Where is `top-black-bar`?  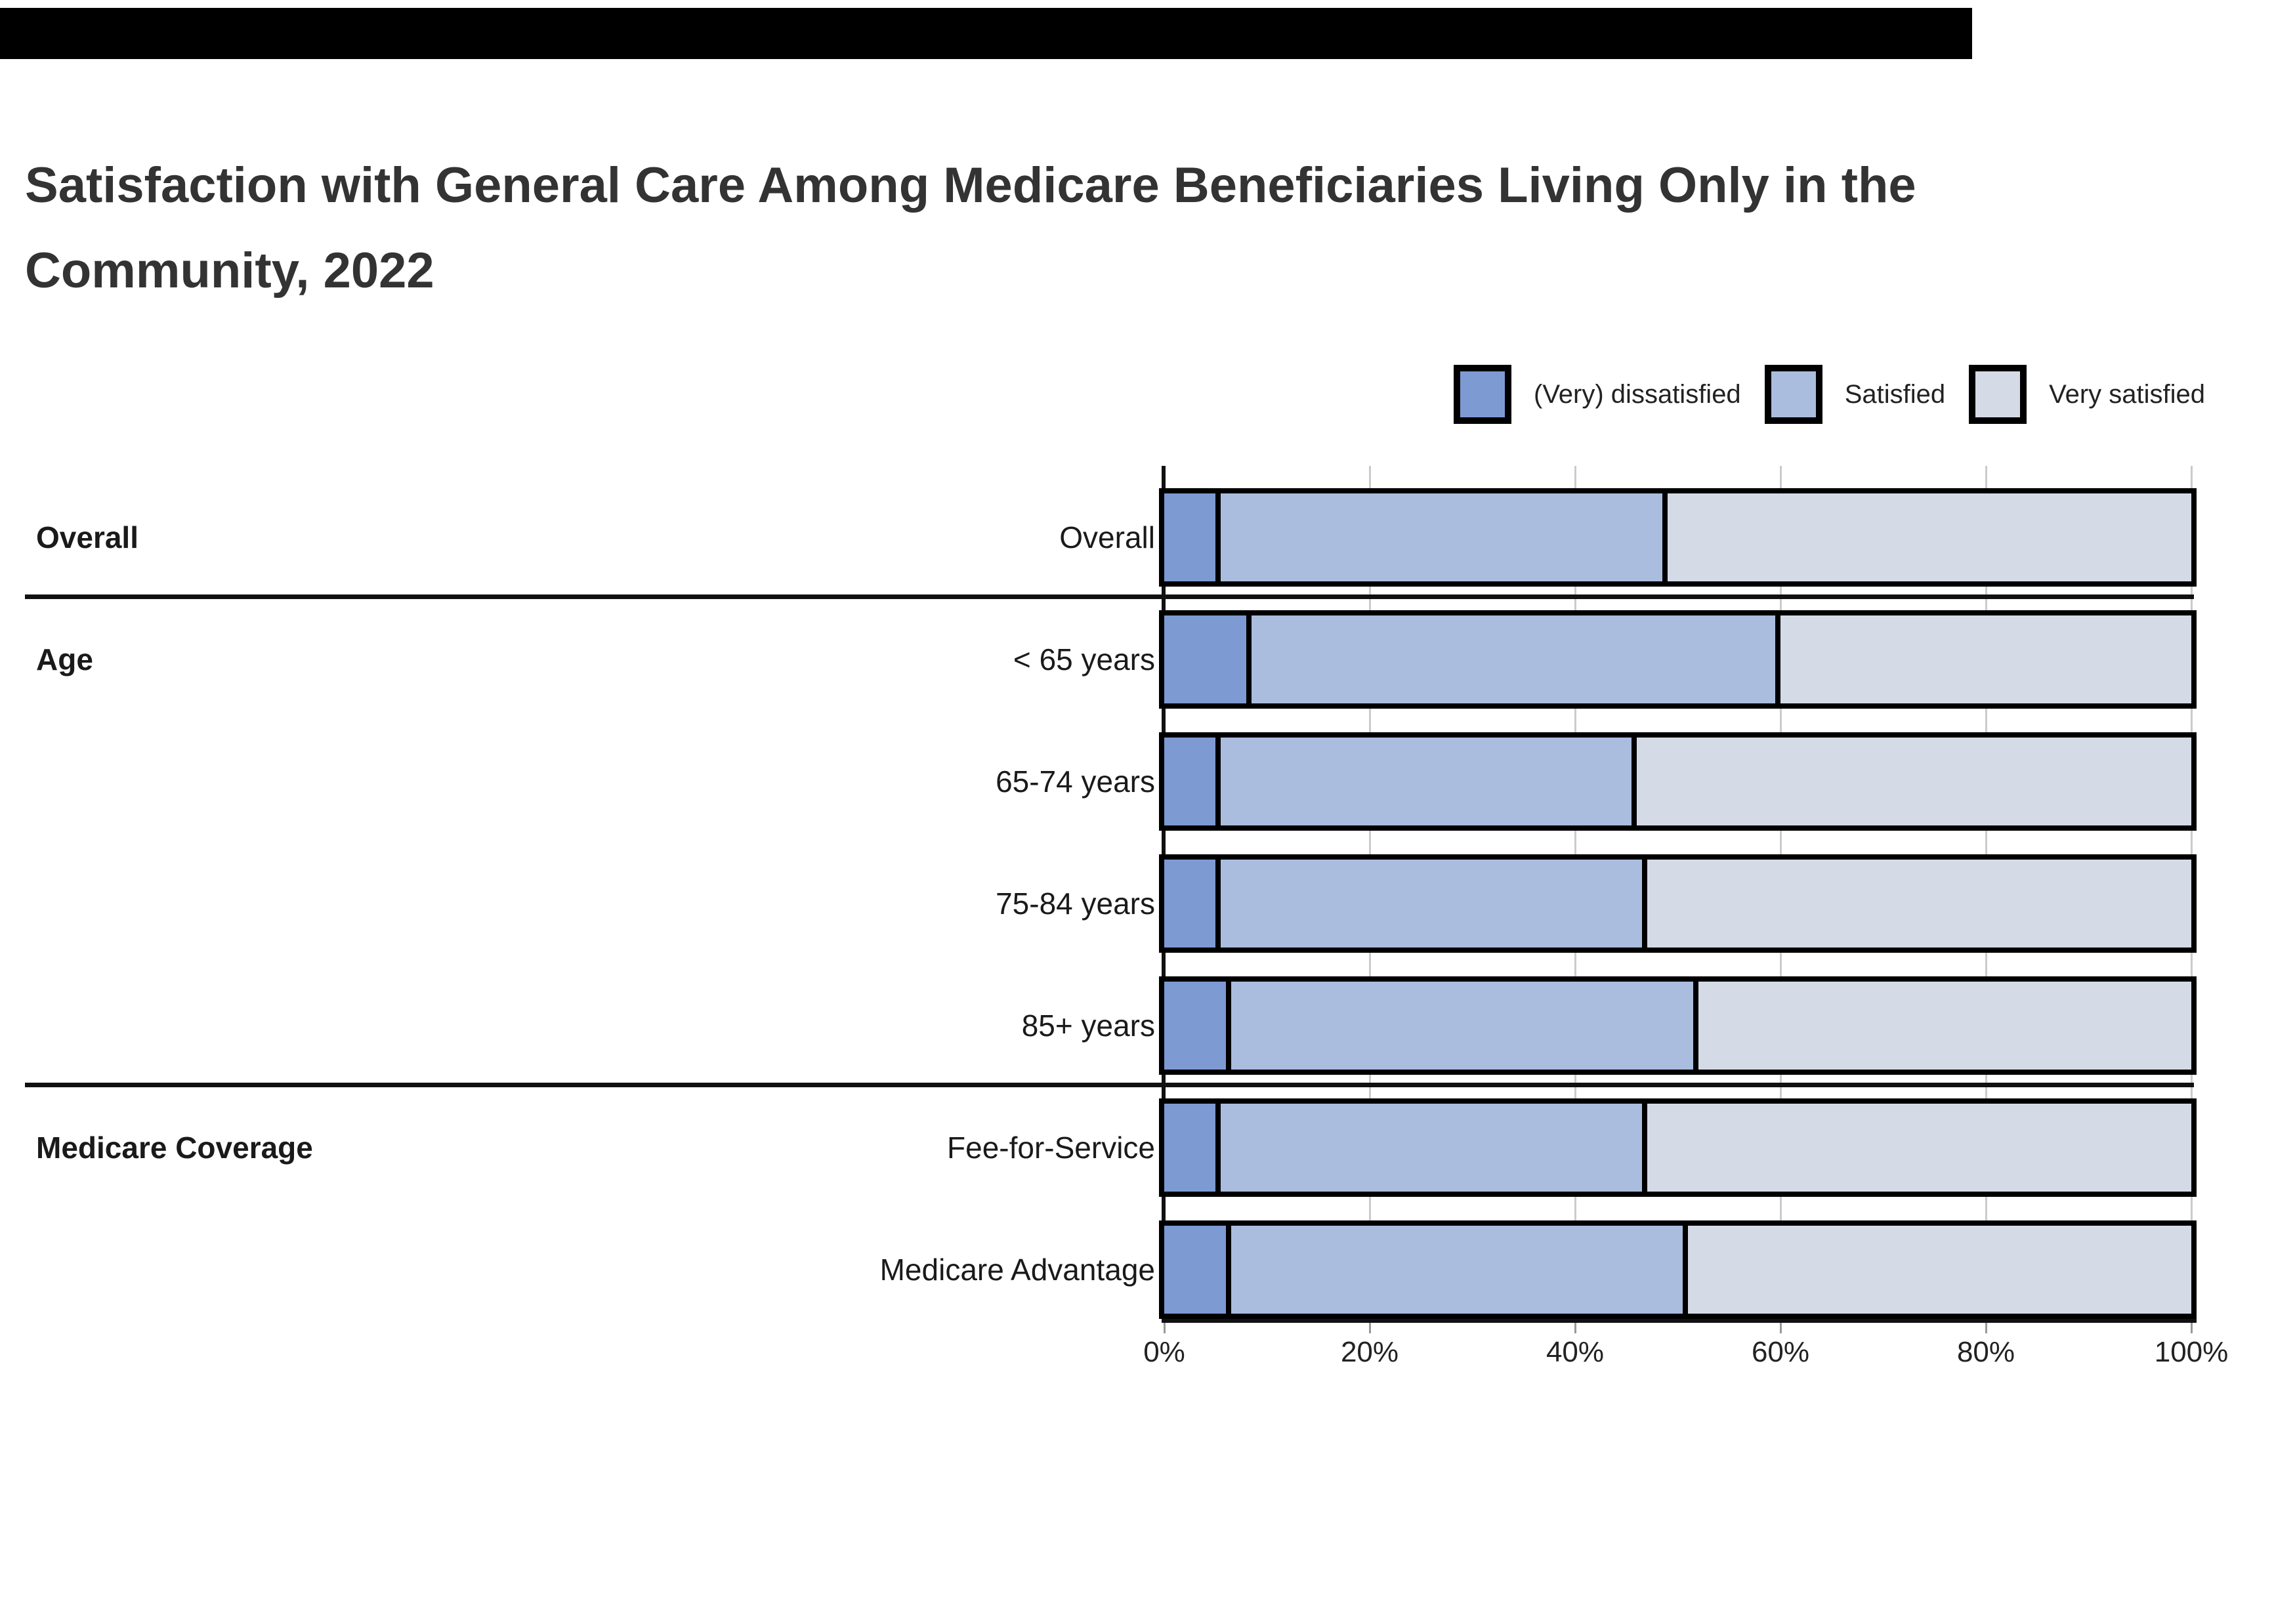 top-black-bar is located at coordinates (986, 33).